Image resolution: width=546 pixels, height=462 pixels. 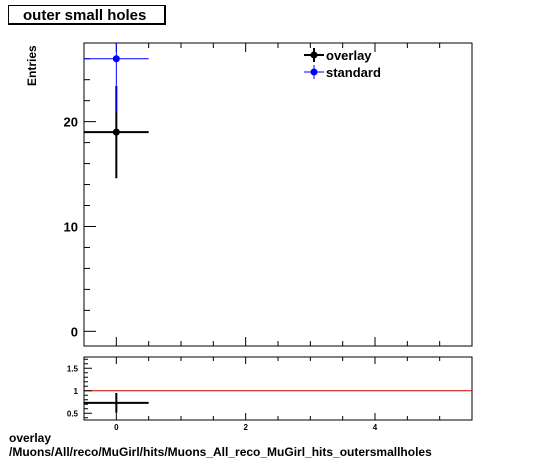 What do you see at coordinates (353, 72) in the screenshot?
I see `legend-label: standard` at bounding box center [353, 72].